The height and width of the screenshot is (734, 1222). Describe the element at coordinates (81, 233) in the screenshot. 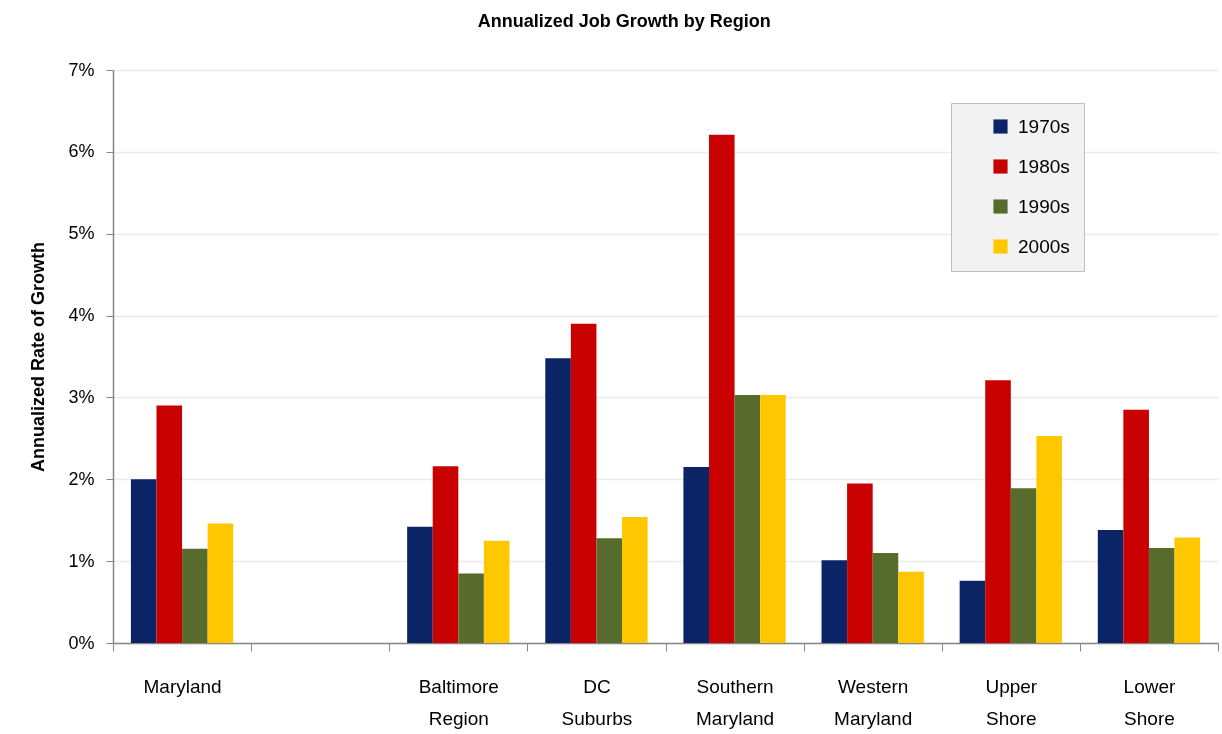

I see `y-tick-label: 5%` at that location.